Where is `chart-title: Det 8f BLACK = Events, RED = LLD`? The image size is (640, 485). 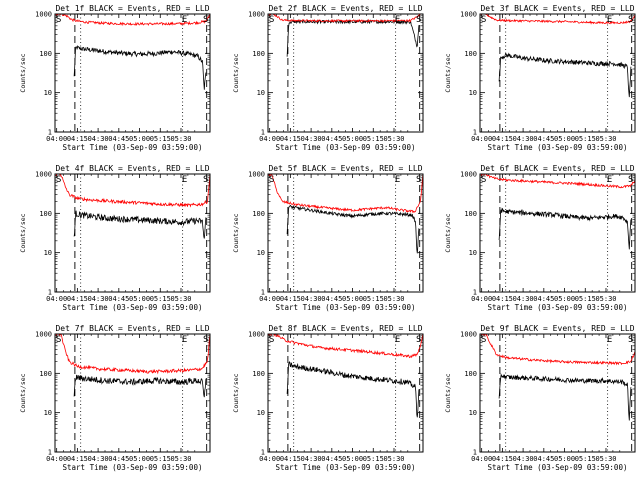 chart-title: Det 8f BLACK = Events, RED = LLD is located at coordinates (345, 328).